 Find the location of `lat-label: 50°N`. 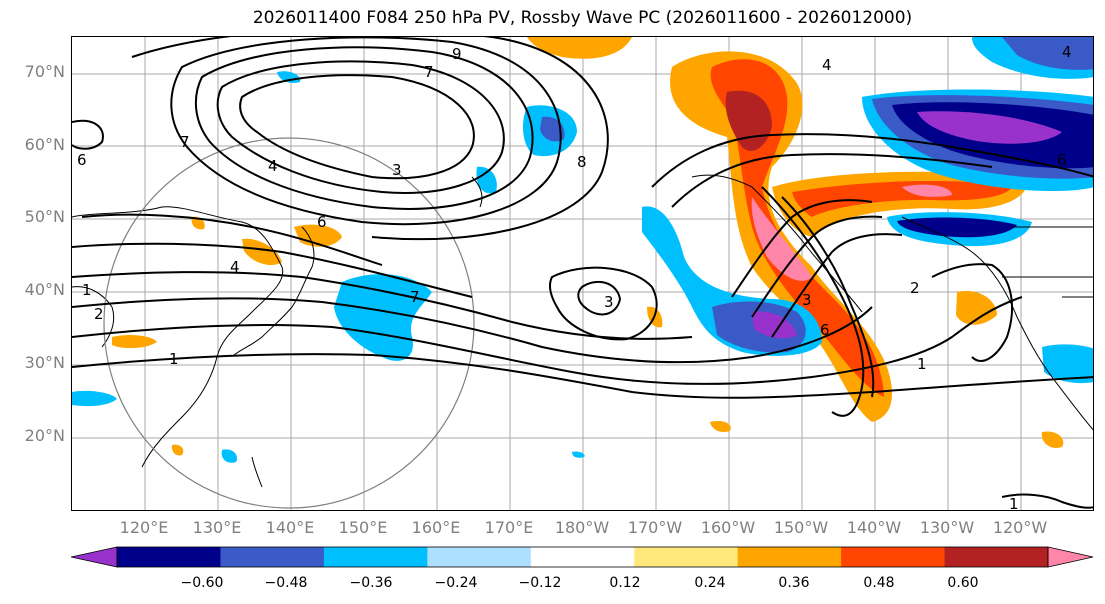

lat-label: 50°N is located at coordinates (44, 216).